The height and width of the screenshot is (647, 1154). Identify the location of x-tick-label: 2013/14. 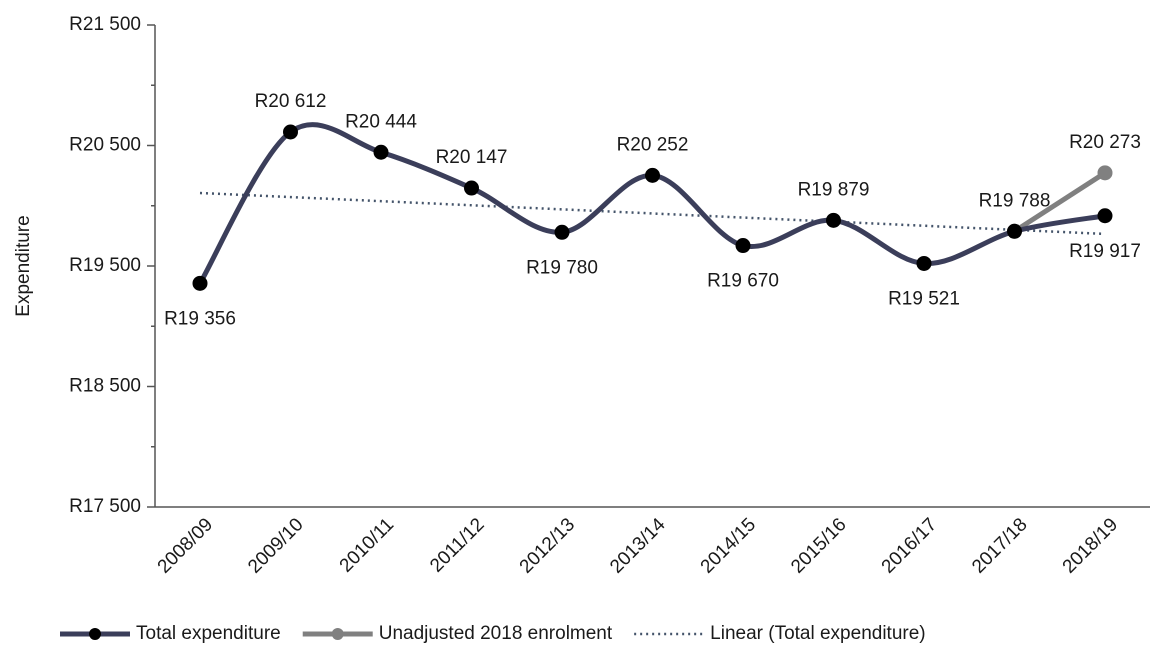
(638, 546).